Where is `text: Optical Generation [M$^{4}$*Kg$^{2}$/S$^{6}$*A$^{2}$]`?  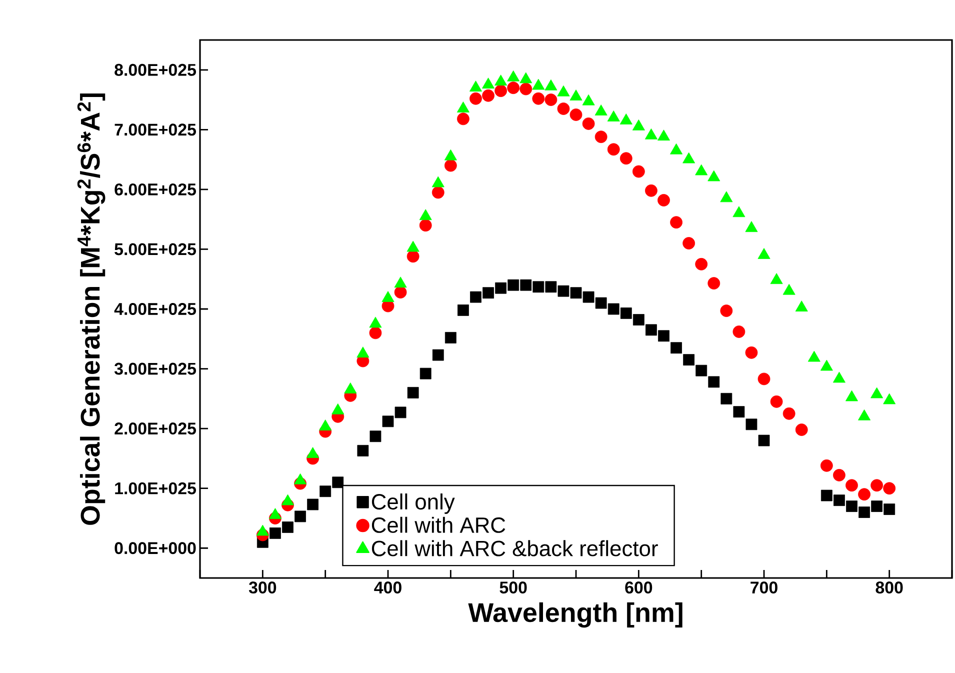
text: Optical Generation [M$^{4}$*Kg$^{2}$/S$^{6}$*A$^{2}$] is located at coordinates (91, 309).